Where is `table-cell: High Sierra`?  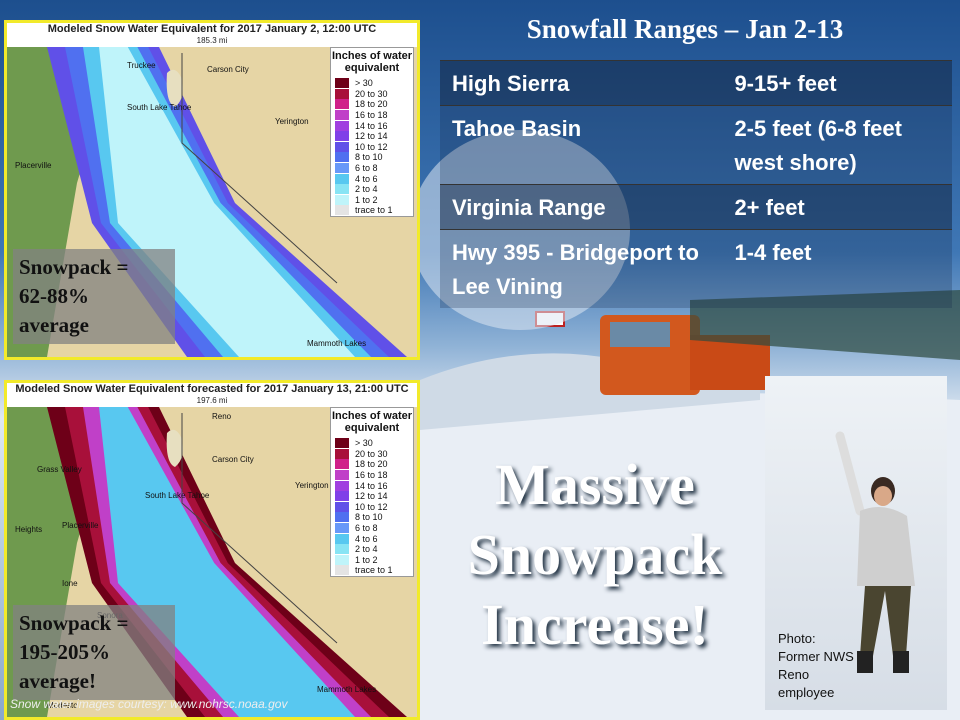 table-cell: High Sierra is located at coordinates (511, 83).